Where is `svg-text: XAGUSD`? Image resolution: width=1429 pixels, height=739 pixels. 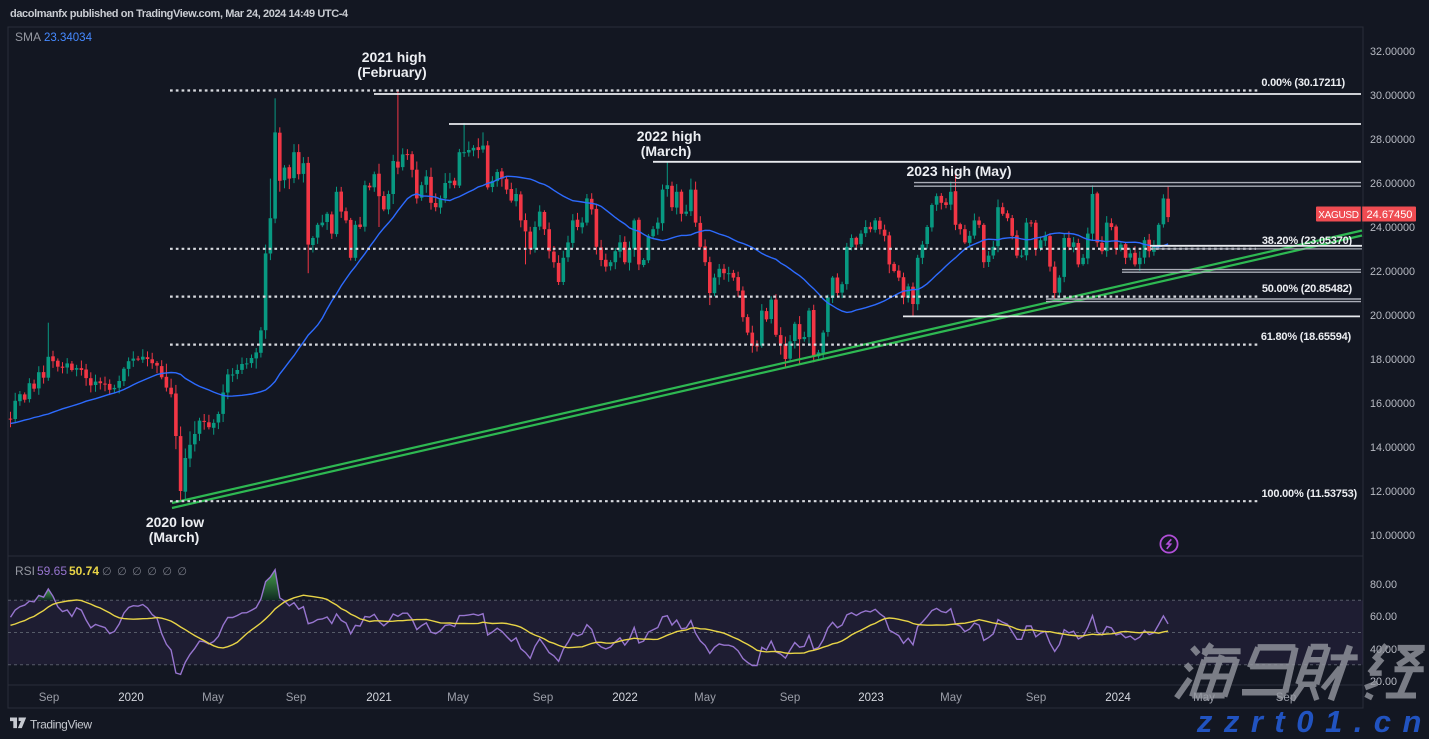
svg-text: XAGUSD is located at coordinates (1338, 215).